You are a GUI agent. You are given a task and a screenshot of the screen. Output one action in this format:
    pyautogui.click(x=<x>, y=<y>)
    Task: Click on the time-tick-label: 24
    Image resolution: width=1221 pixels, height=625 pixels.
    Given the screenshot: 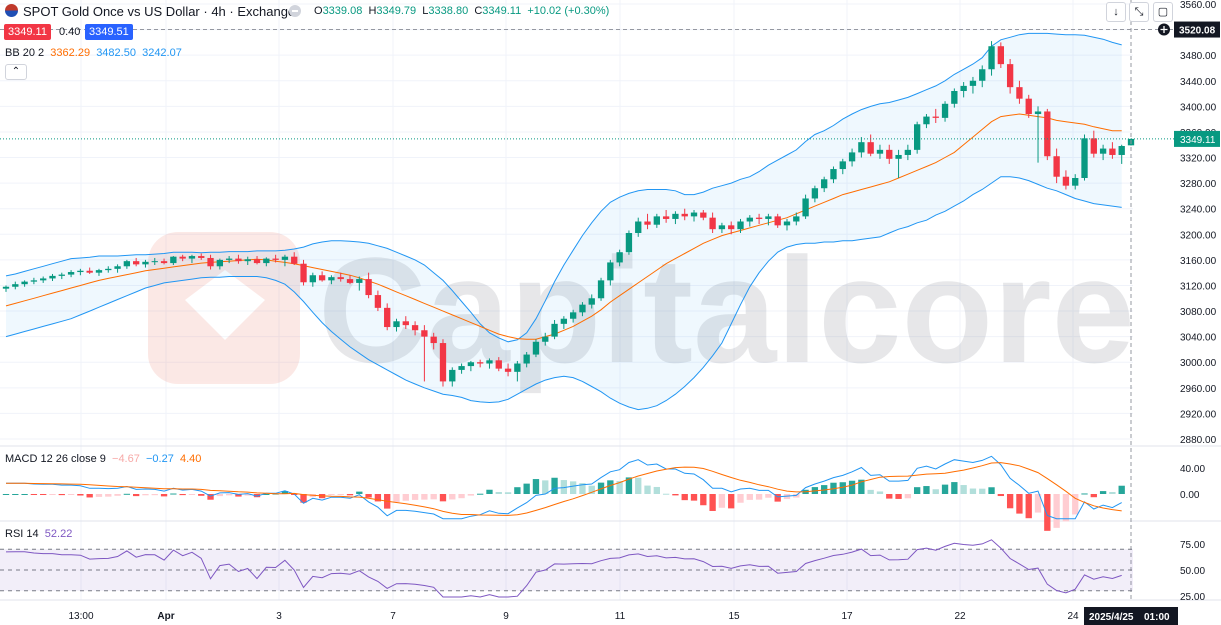 What is the action you would take?
    pyautogui.click(x=1073, y=616)
    